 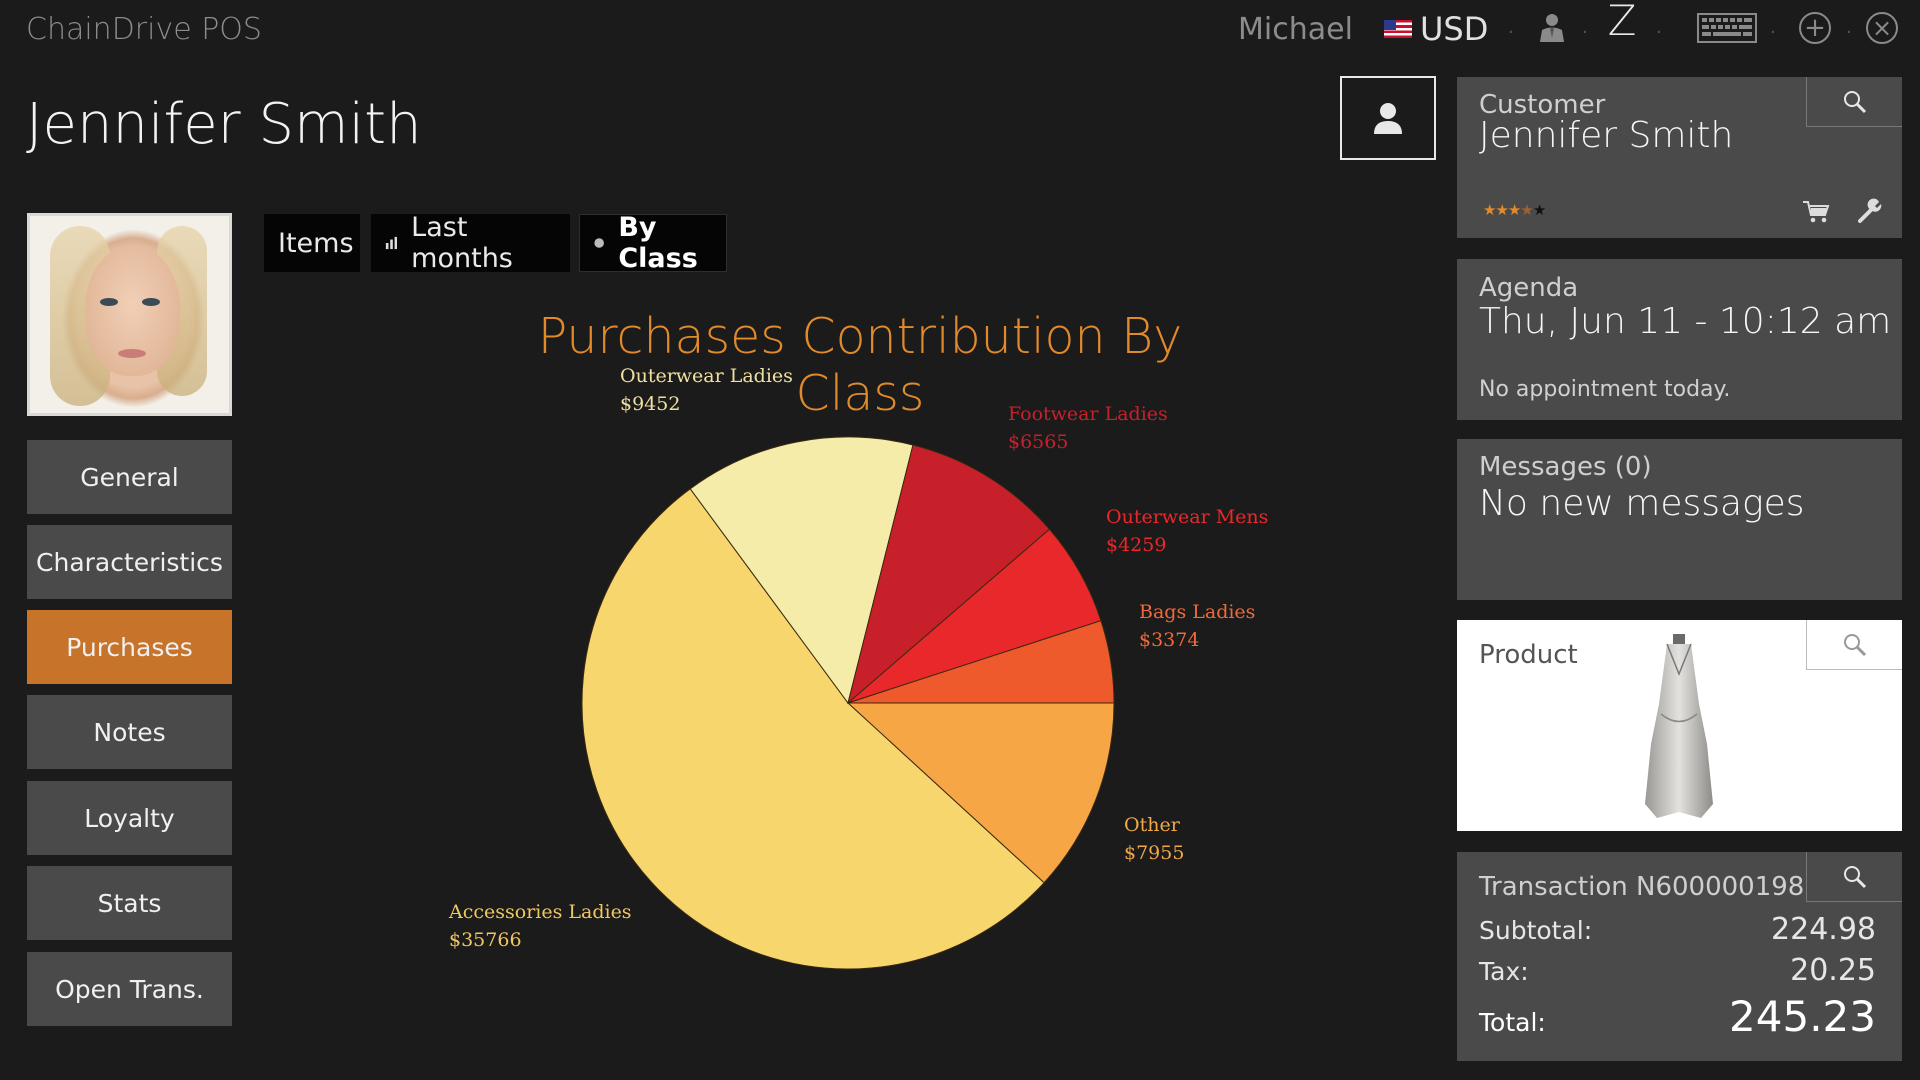 I want to click on nav-loyalty: Loyalty, so click(x=129, y=818).